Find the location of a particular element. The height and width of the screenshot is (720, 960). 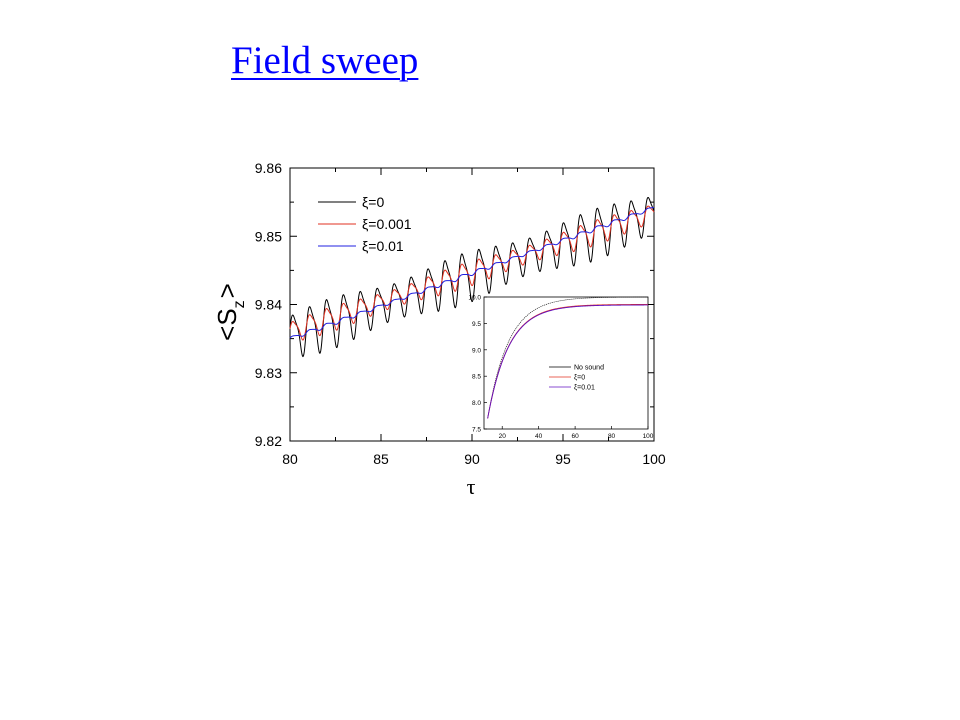

x-tick-label: 90 is located at coordinates (472, 459).